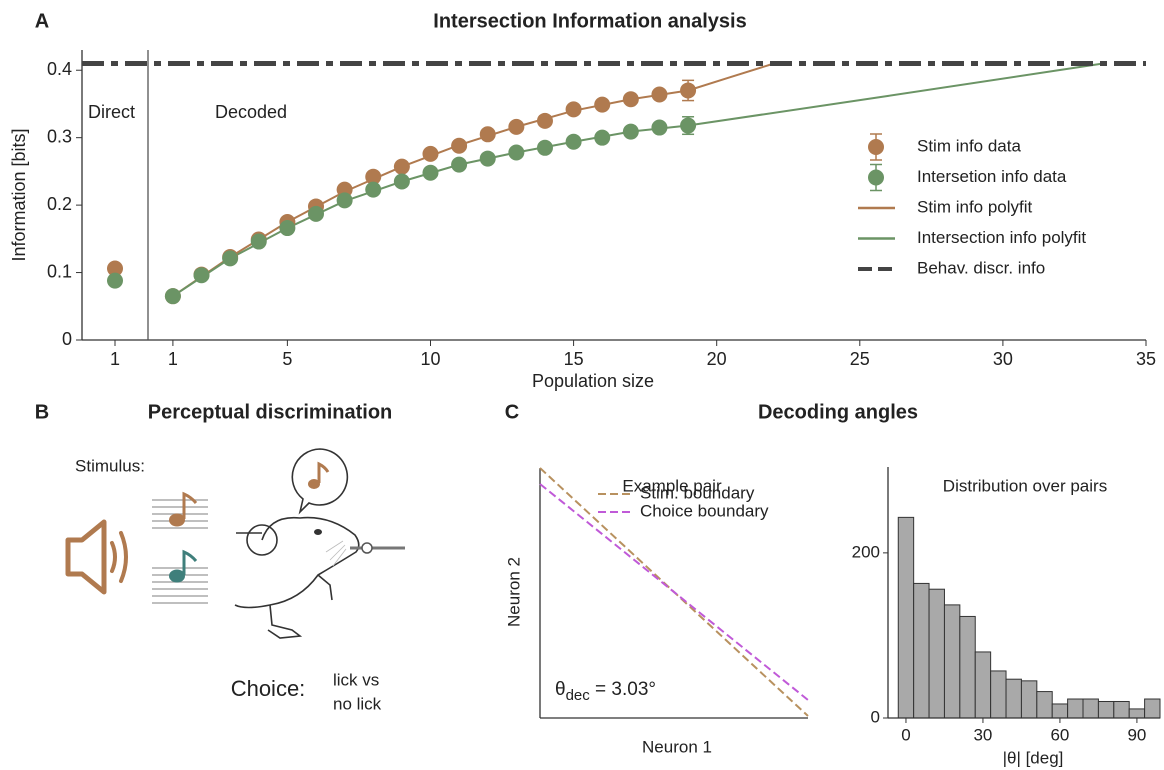  I want to click on stimulus-label: Stimulus:, so click(110, 465).